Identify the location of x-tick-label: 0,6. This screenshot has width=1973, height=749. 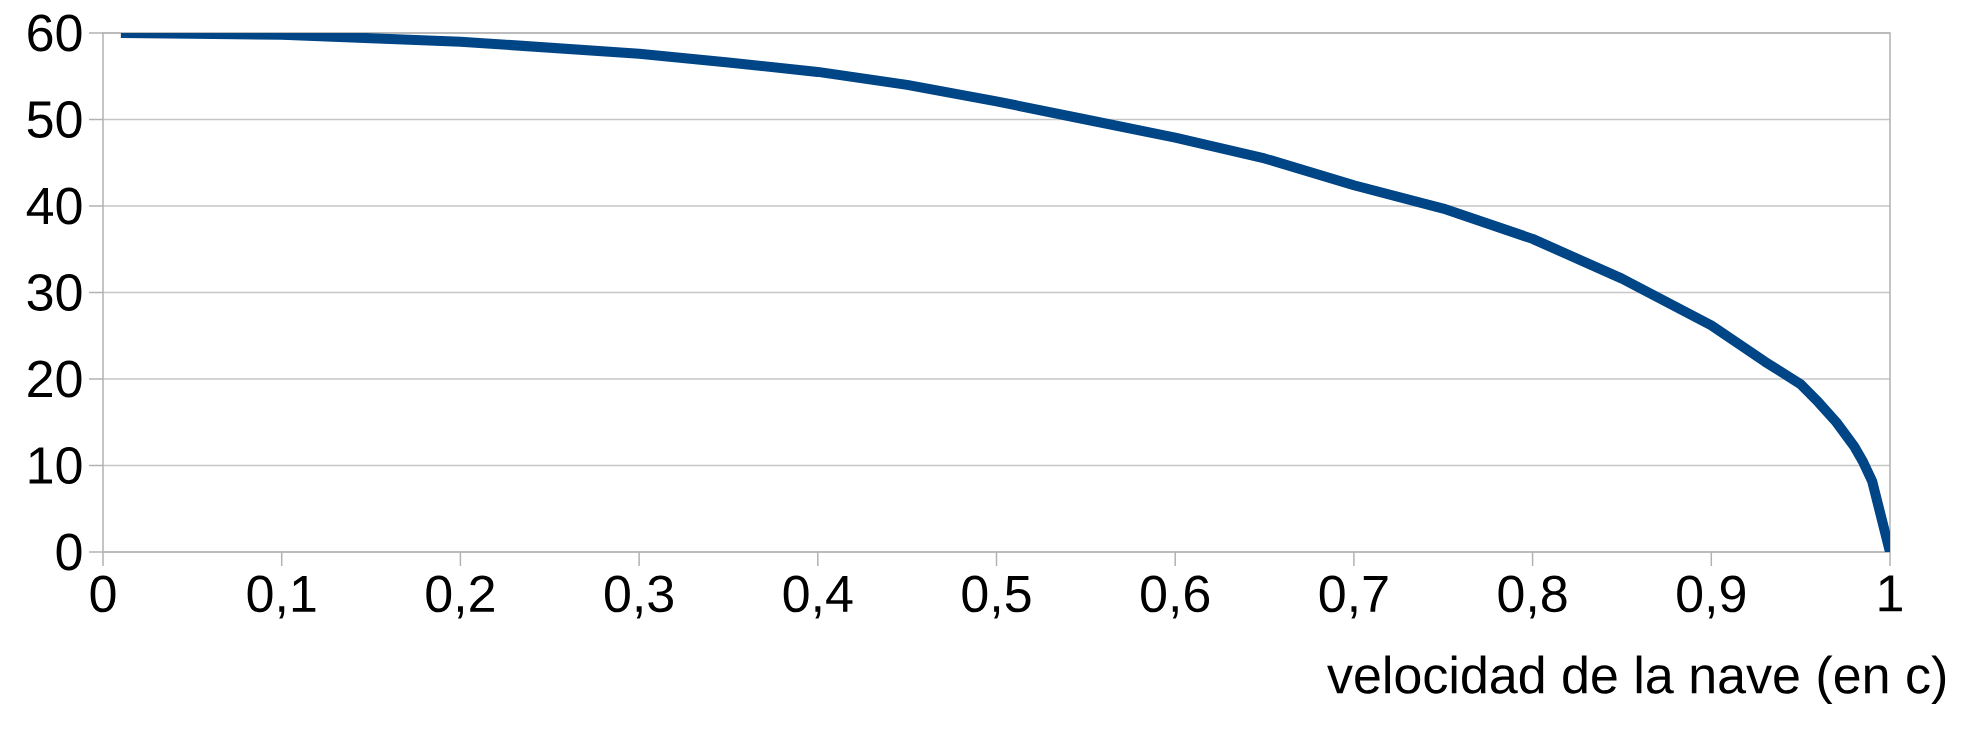
(1175, 597).